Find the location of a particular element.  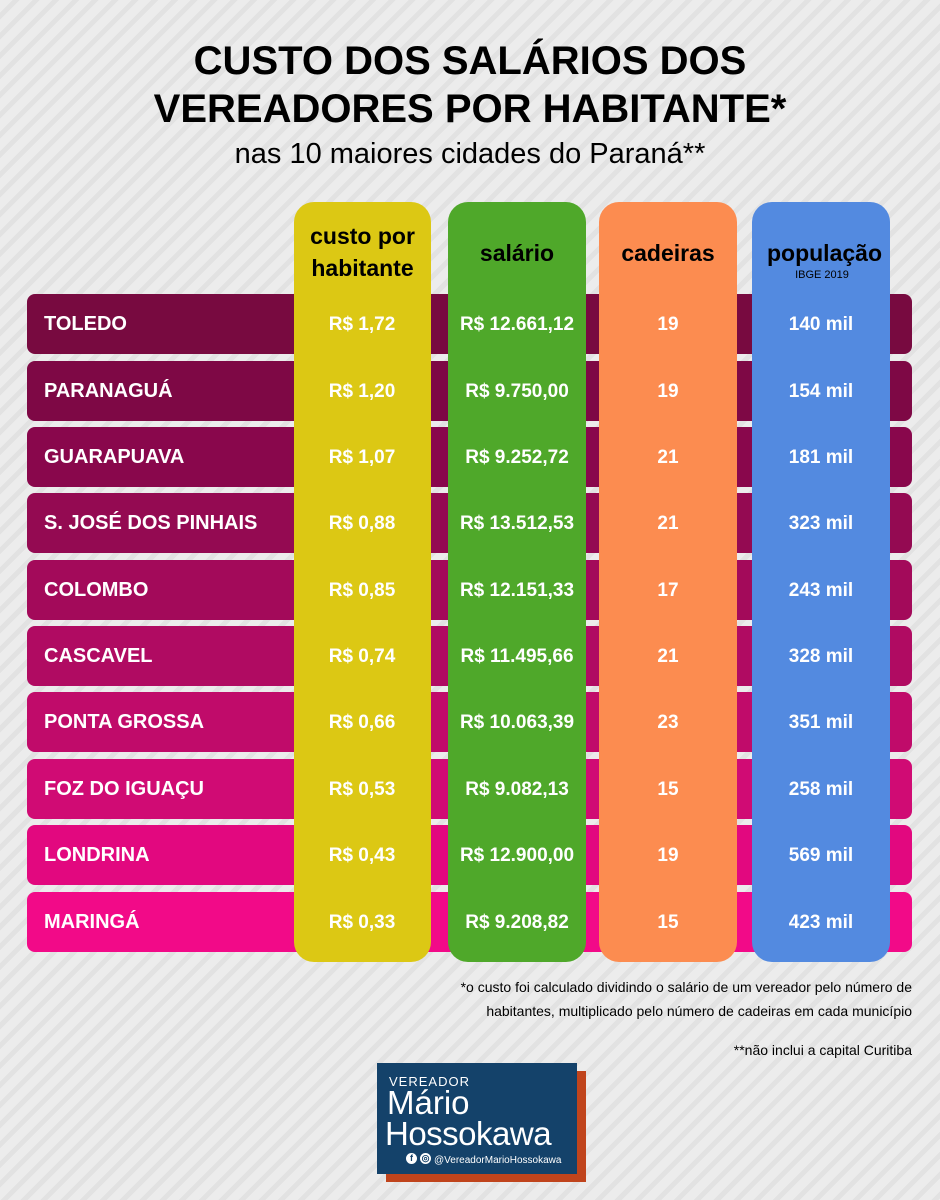

row-city-label: PONTA GROSSA is located at coordinates (124, 722).